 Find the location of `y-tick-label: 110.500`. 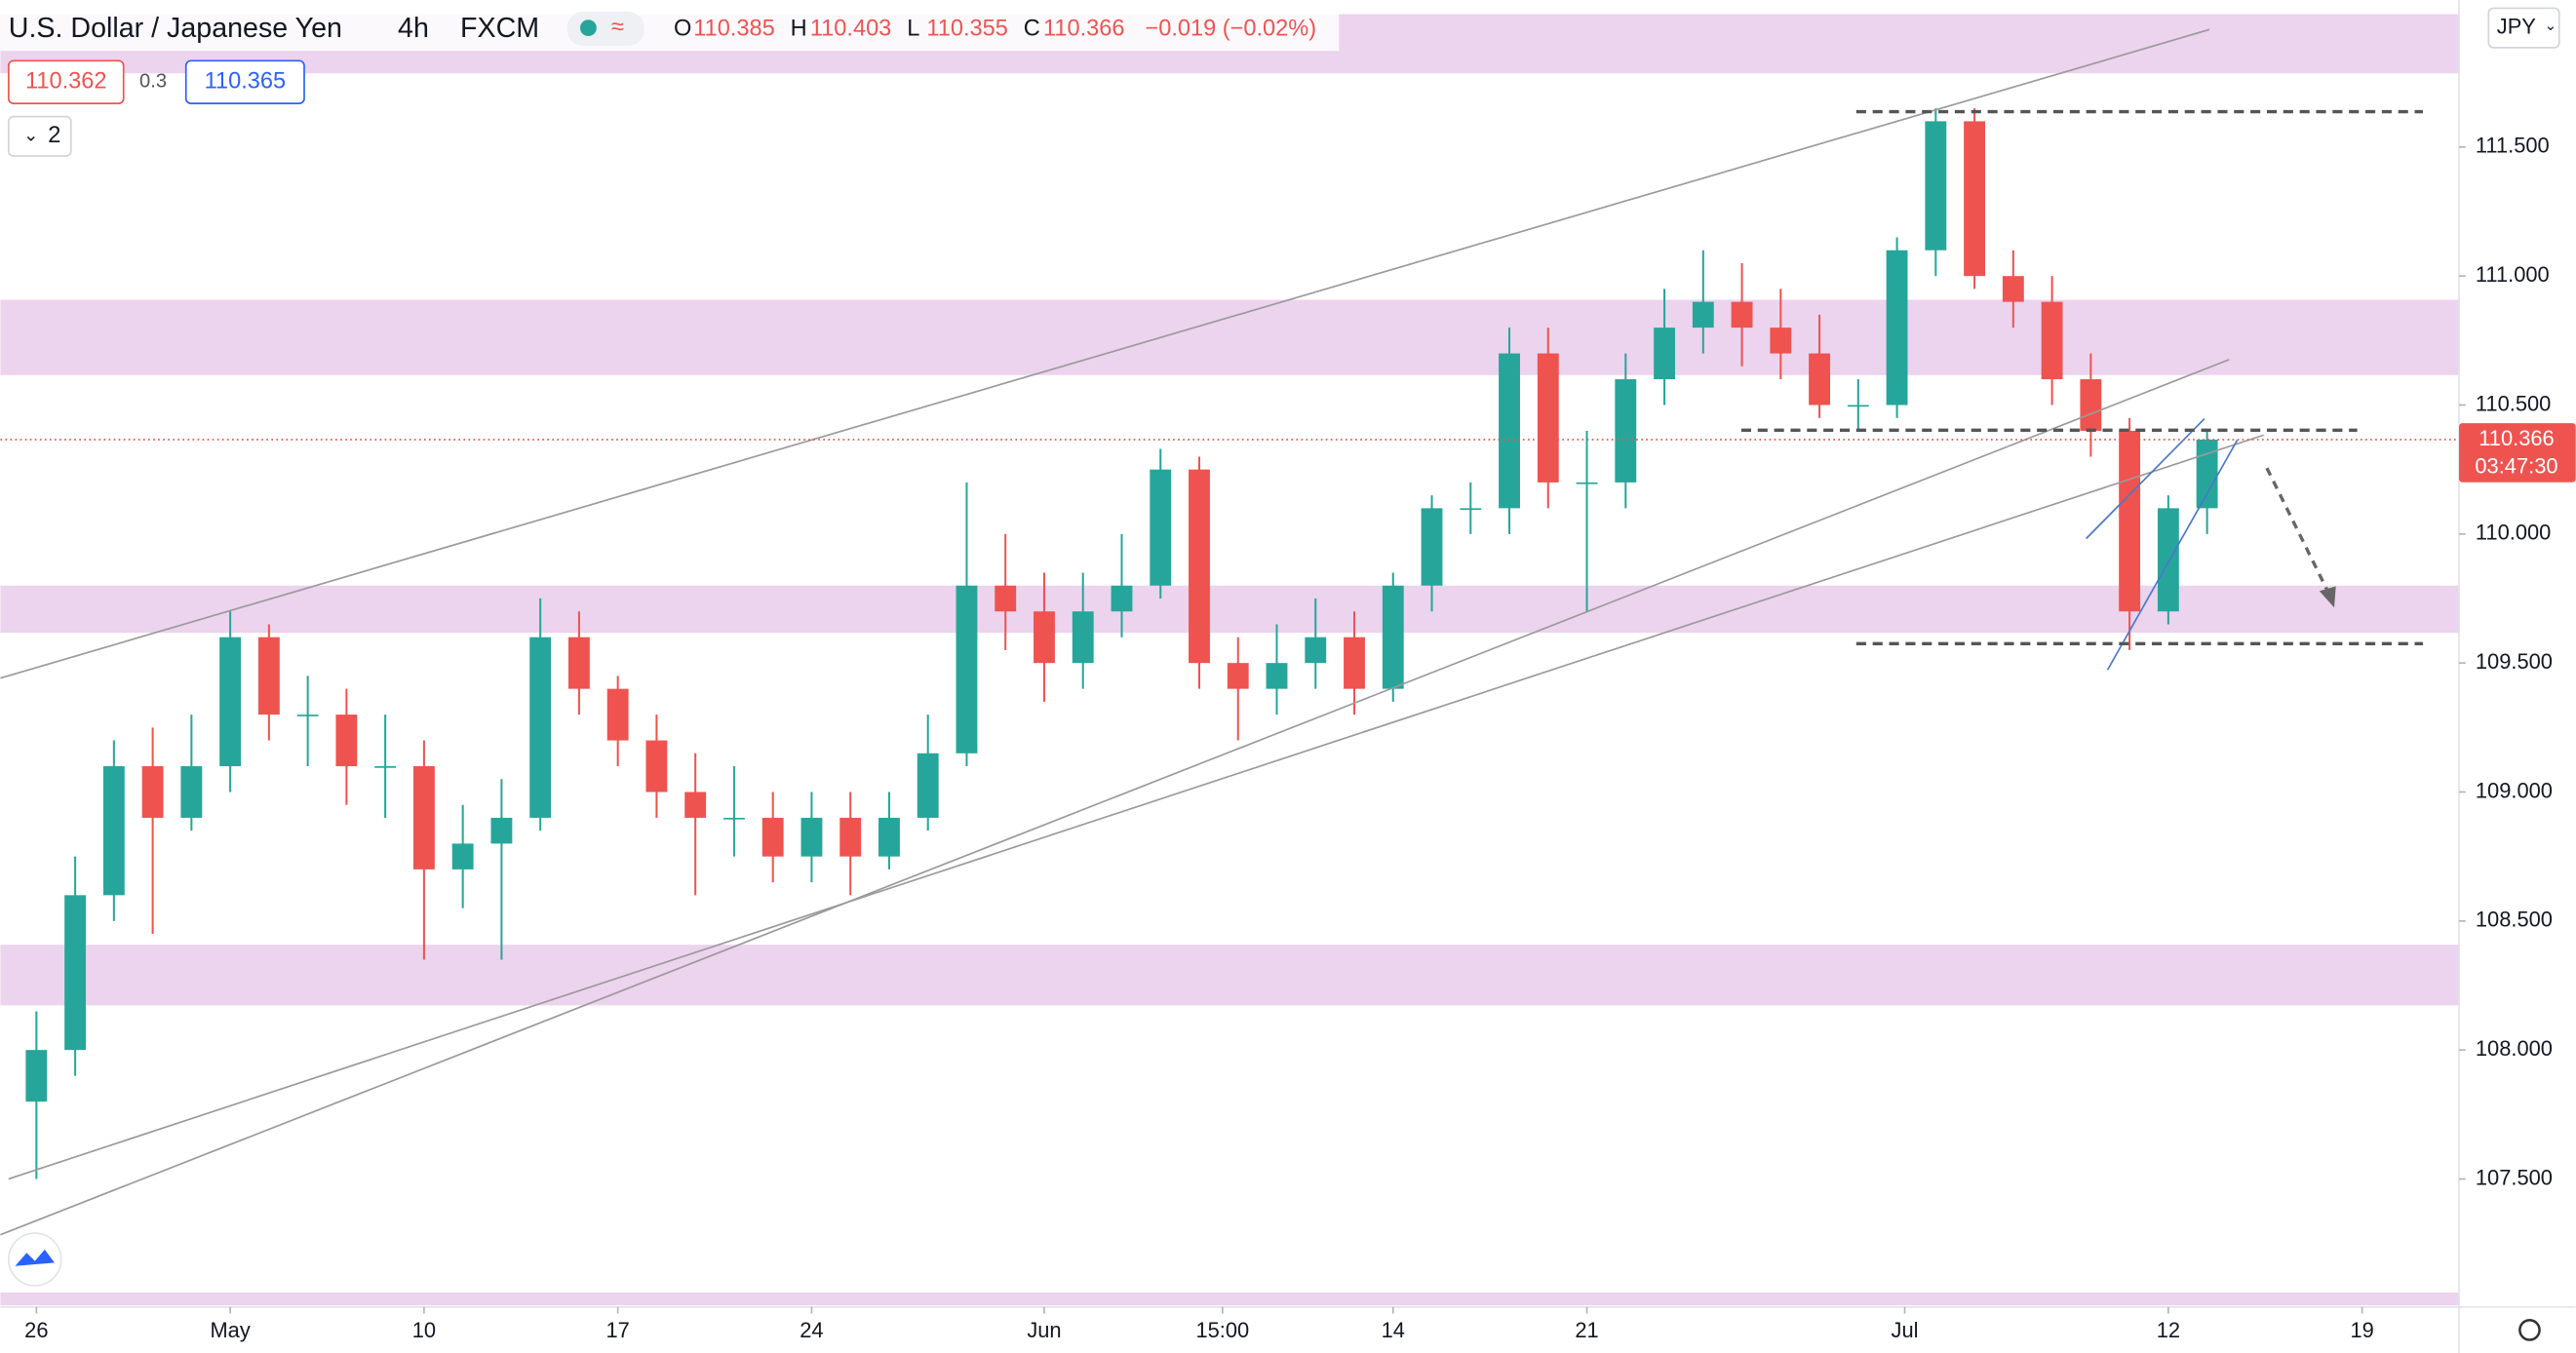

y-tick-label: 110.500 is located at coordinates (2513, 403).